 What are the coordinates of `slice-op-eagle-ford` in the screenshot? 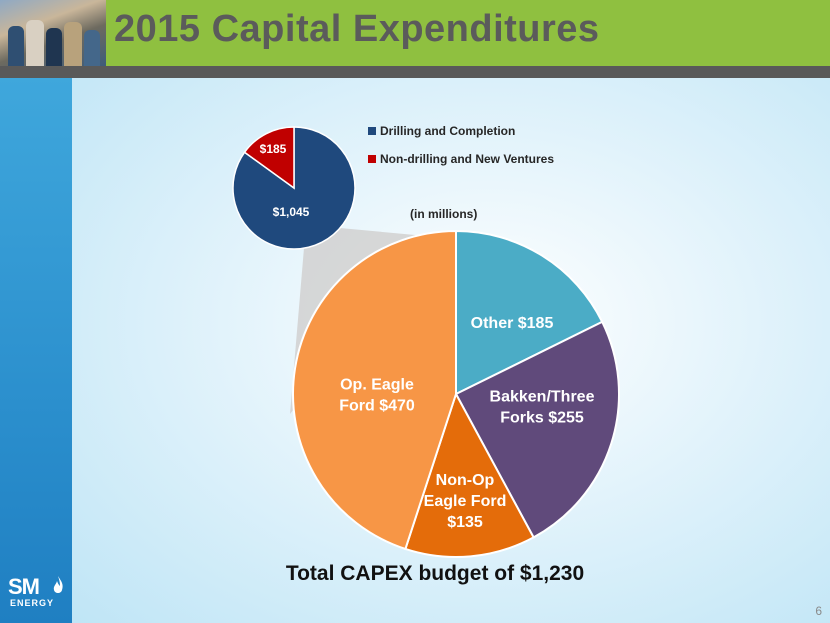 It's located at (374, 390).